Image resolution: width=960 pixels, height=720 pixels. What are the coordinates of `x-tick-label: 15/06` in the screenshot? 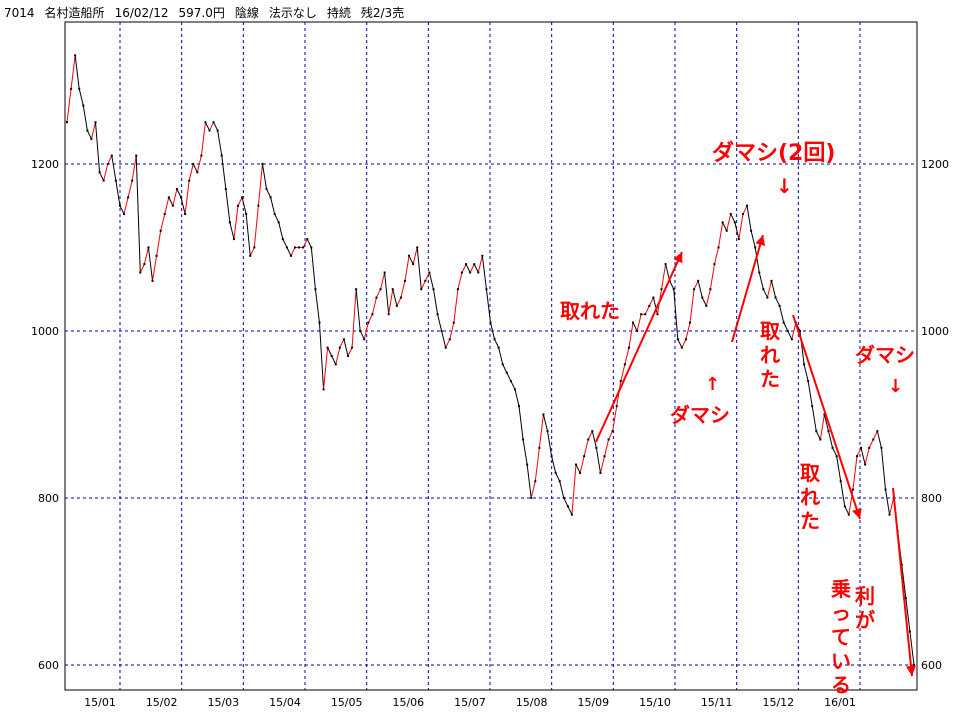 It's located at (408, 702).